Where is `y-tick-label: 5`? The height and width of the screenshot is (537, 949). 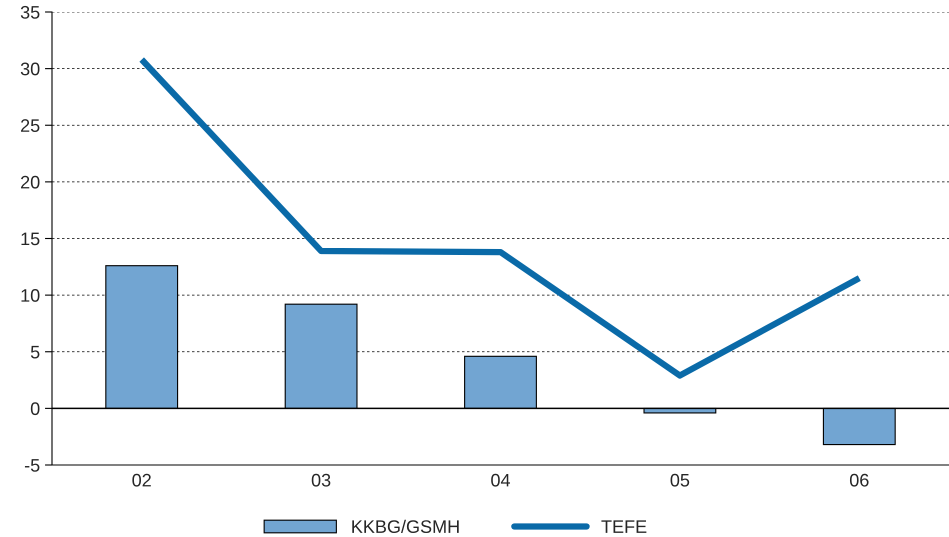 y-tick-label: 5 is located at coordinates (35, 352).